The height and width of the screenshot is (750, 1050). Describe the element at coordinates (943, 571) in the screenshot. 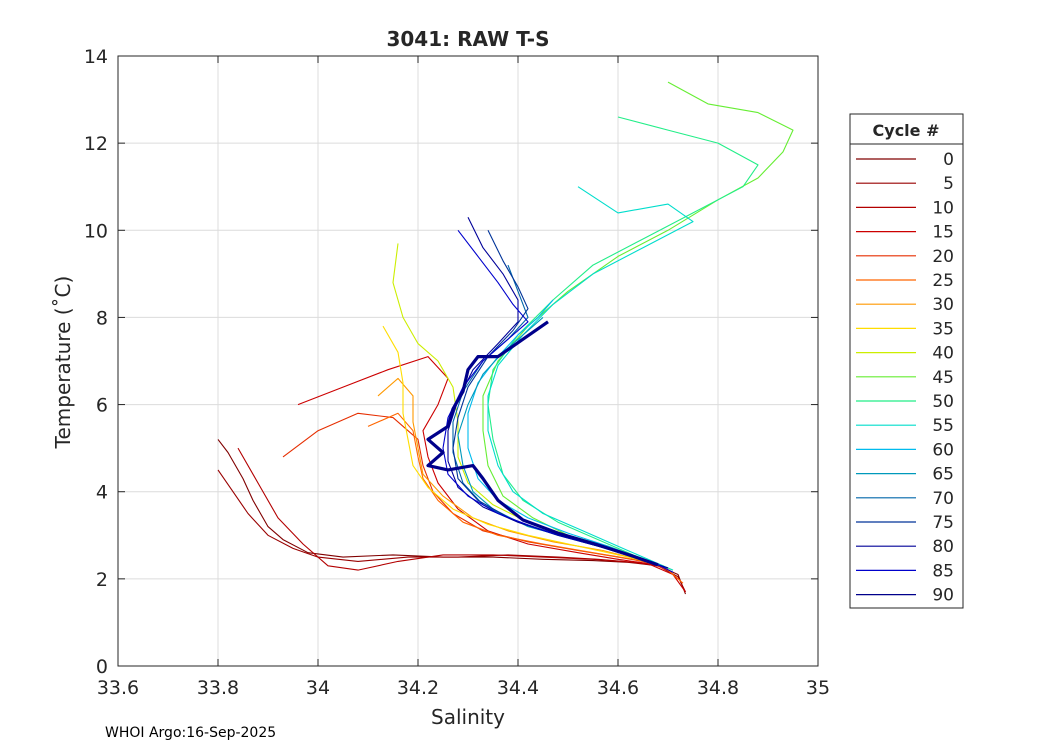

I see `legend-label: 85` at that location.